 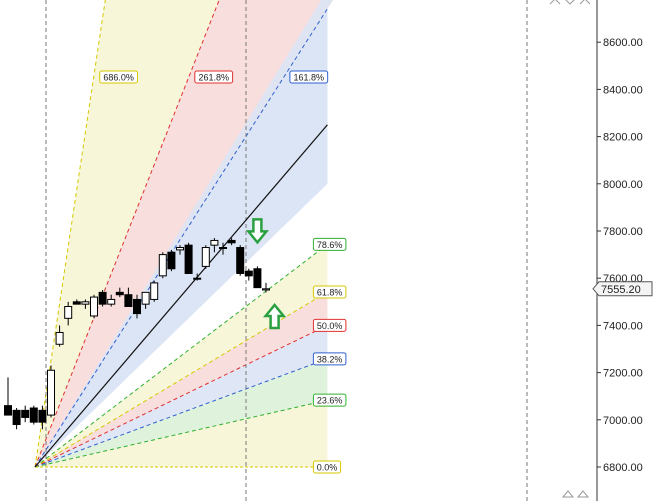 I want to click on y-tick-label: 7200.00, so click(x=623, y=374).